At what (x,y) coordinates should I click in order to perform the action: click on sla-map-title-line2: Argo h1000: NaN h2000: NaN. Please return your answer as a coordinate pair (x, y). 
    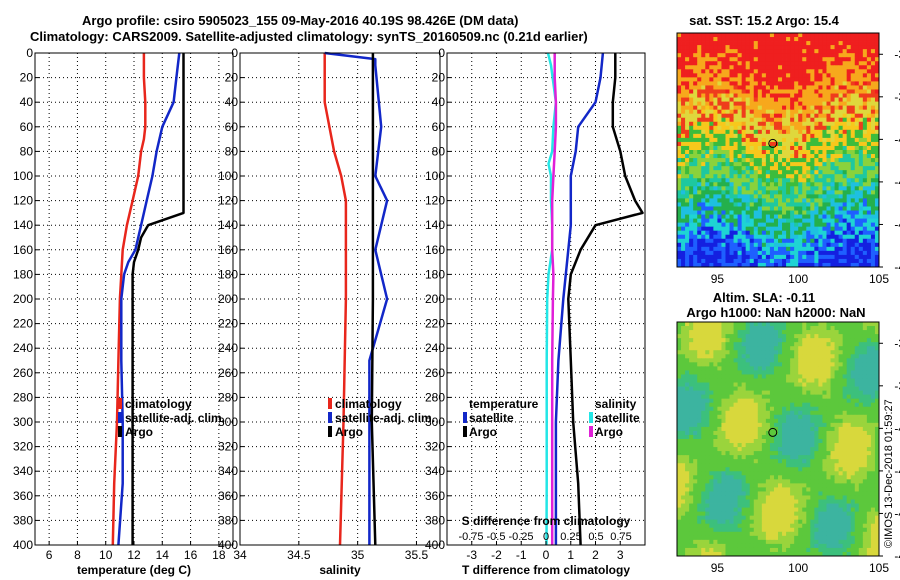
    Looking at the image, I should click on (775, 312).